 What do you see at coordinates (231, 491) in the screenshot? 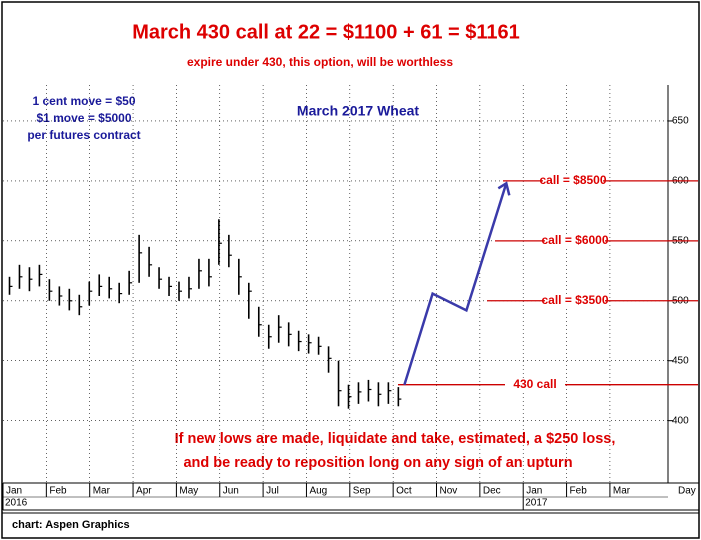
I see `x-tick-label: Jun` at bounding box center [231, 491].